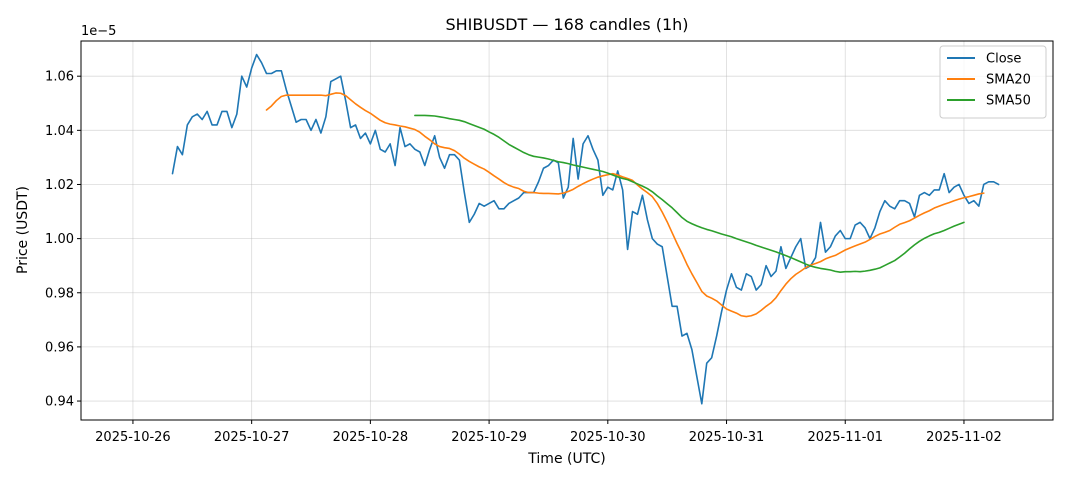 The height and width of the screenshot is (481, 1068). What do you see at coordinates (566, 24) in the screenshot?
I see `chart-title: SHIBUSDT — 168 candles (1h)` at bounding box center [566, 24].